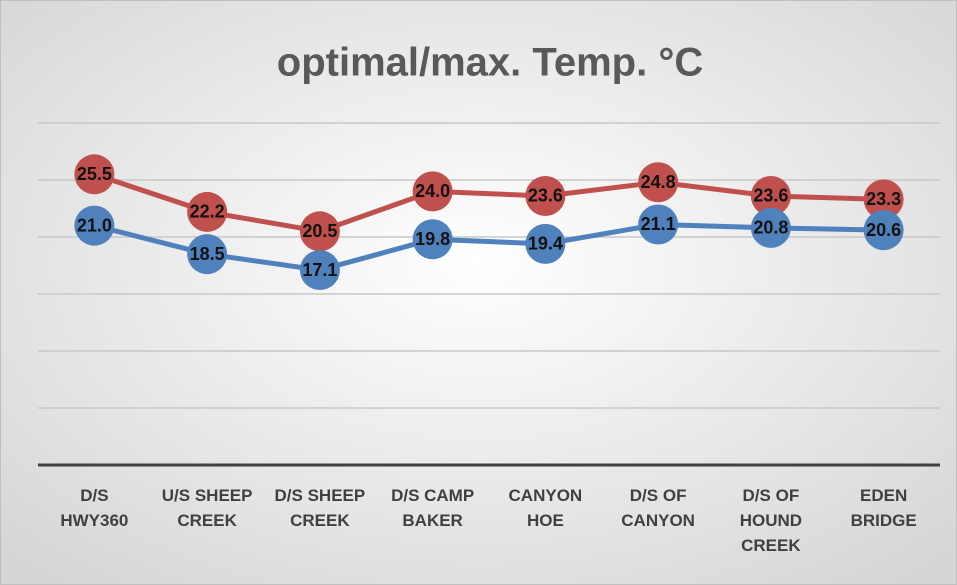  I want to click on x-tick-label: D/S CAMP BAKER, so click(432, 508).